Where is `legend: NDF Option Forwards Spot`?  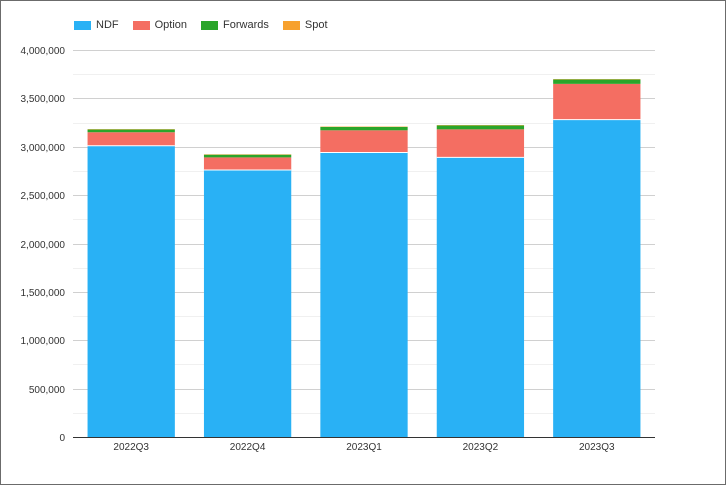
legend: NDF Option Forwards Spot is located at coordinates (208, 25).